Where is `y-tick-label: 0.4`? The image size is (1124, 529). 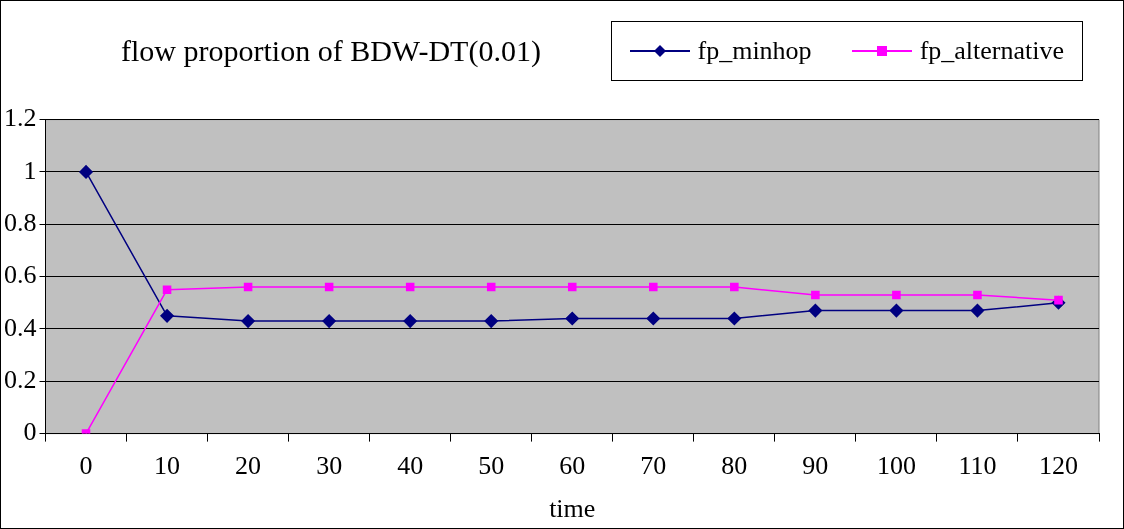
y-tick-label: 0.4 is located at coordinates (20, 327).